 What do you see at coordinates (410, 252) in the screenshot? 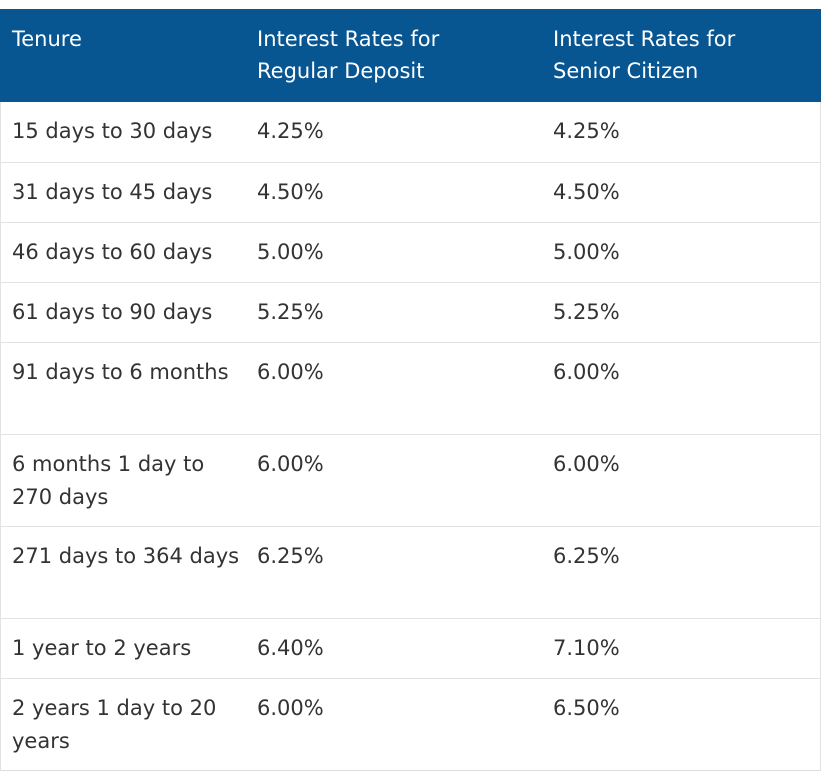
I see `table-row: 46 days to 60 days 5.00% 5.00%` at bounding box center [410, 252].